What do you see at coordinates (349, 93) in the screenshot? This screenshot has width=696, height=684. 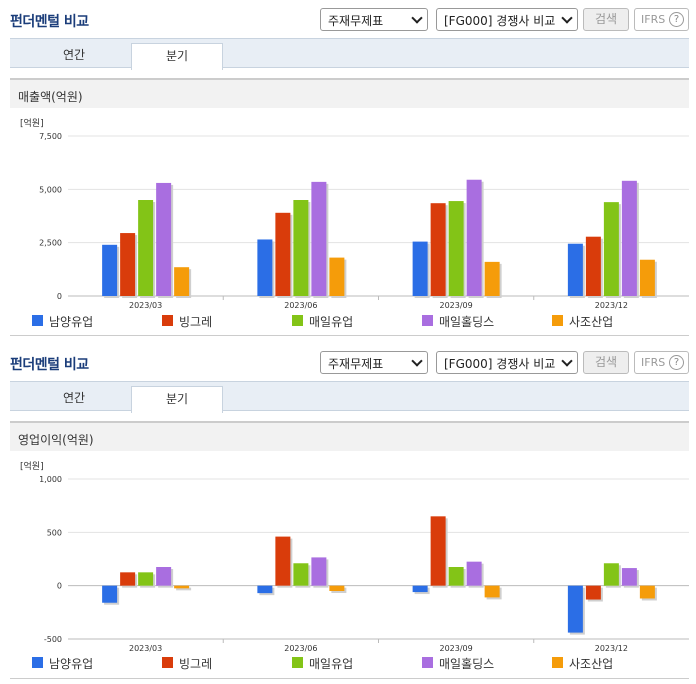 I see `chart-panel-title: 매출액(억원)` at bounding box center [349, 93].